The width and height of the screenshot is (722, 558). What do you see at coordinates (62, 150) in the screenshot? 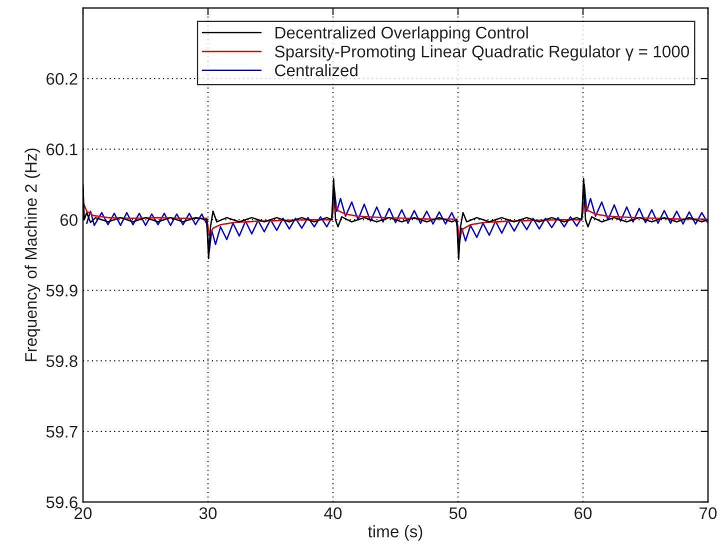
I see `y-tick-label: 60.1` at bounding box center [62, 150].